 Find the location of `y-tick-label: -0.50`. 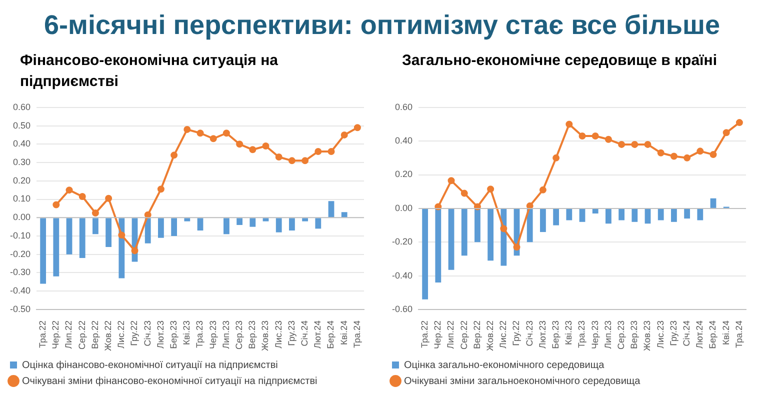

y-tick-label: -0.50 is located at coordinates (20, 309).